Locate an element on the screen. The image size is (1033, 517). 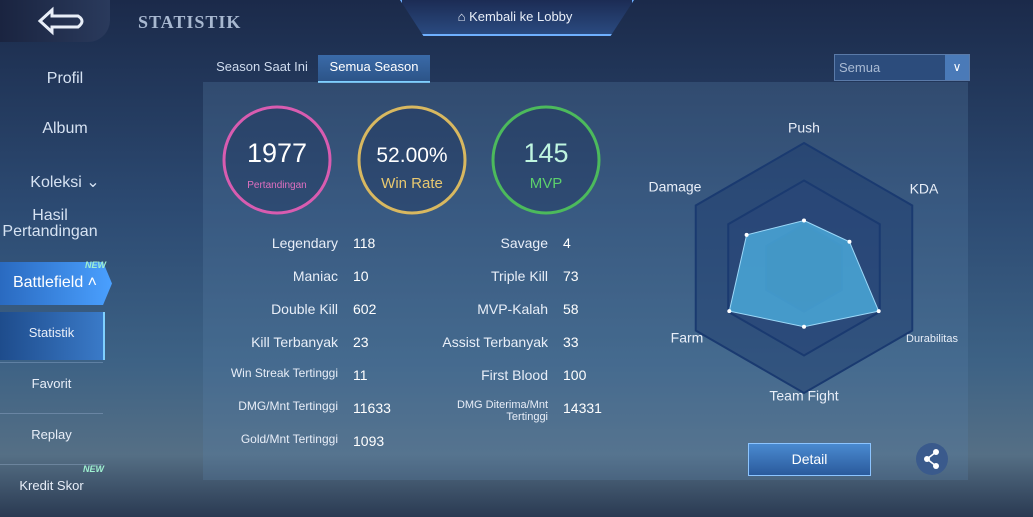
stat-value: 100 is located at coordinates (575, 375).